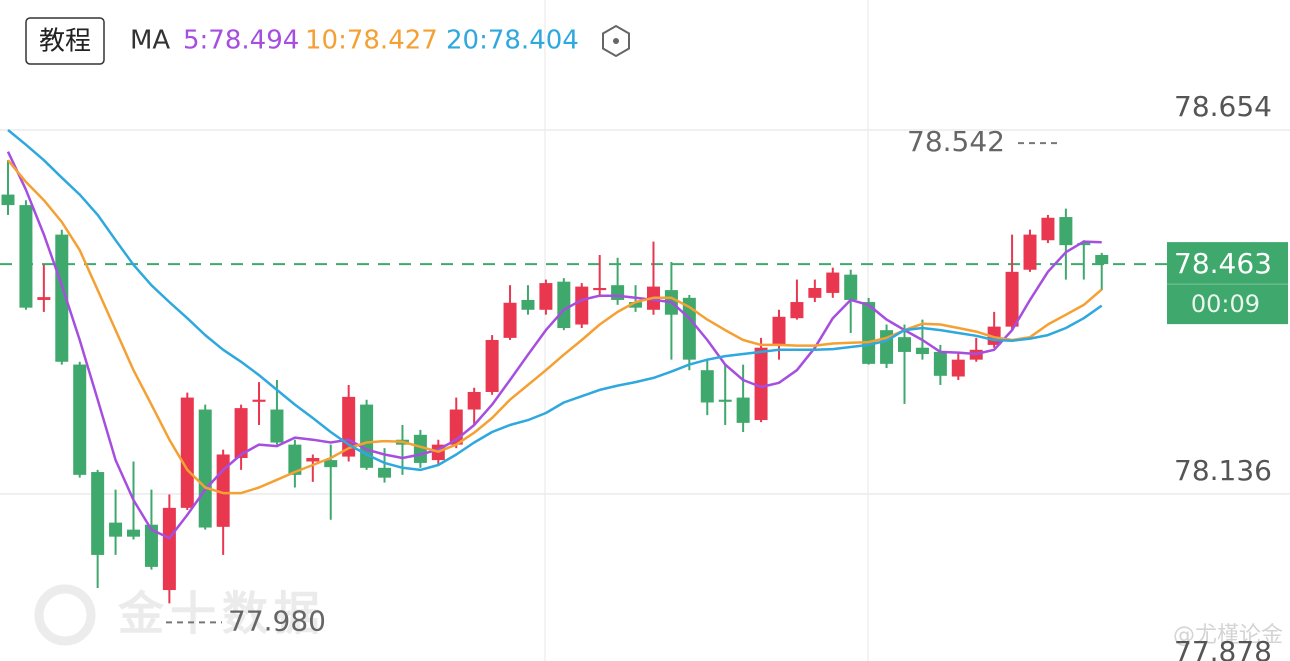  I want to click on tutorial-button-frame, so click(65, 41).